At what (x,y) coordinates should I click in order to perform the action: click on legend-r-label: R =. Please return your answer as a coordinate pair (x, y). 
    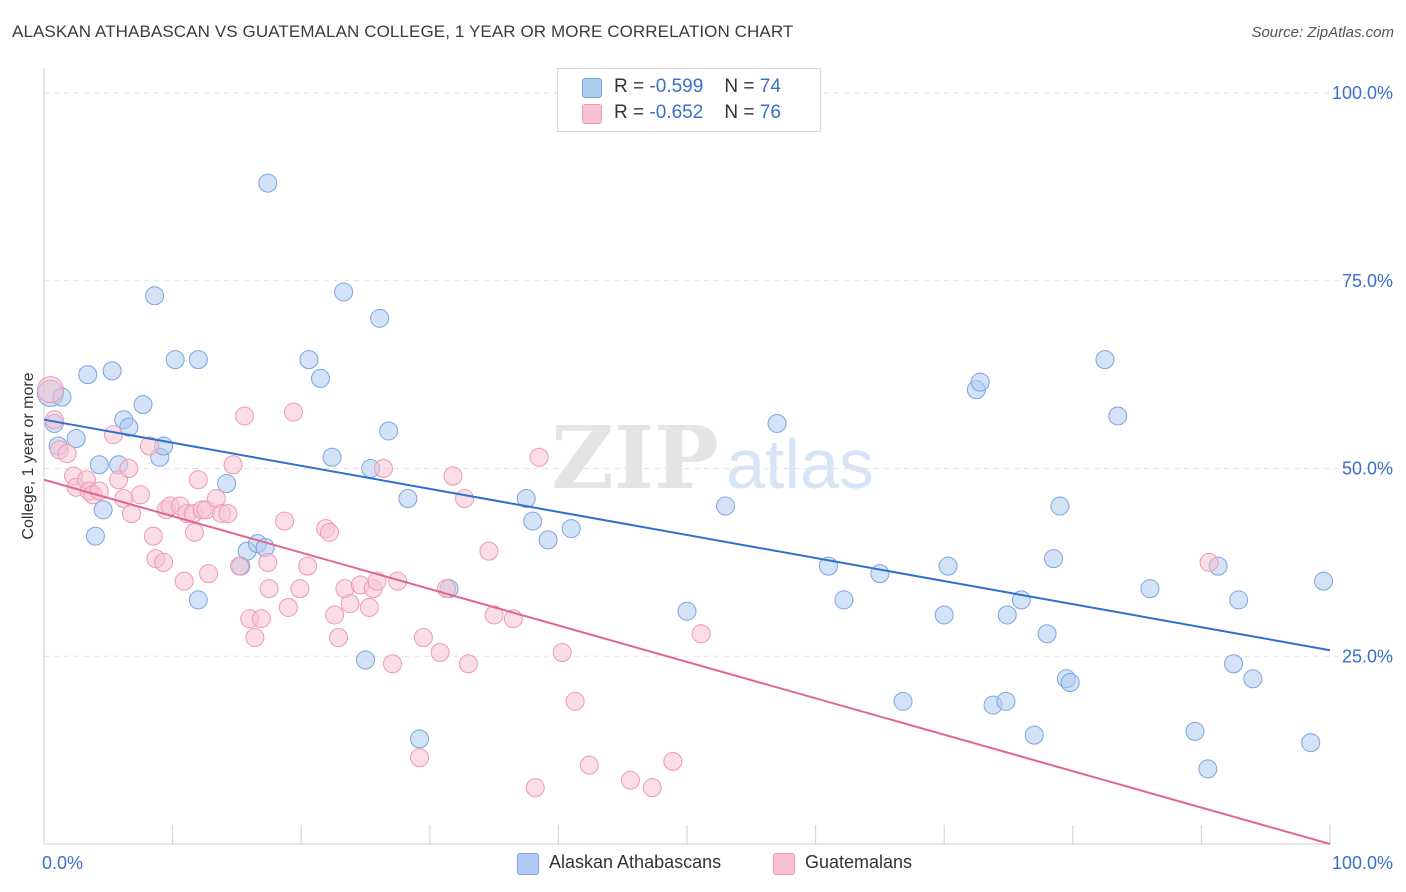
    Looking at the image, I should click on (629, 112).